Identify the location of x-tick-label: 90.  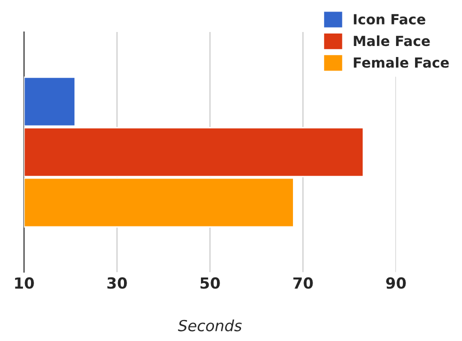
(396, 283).